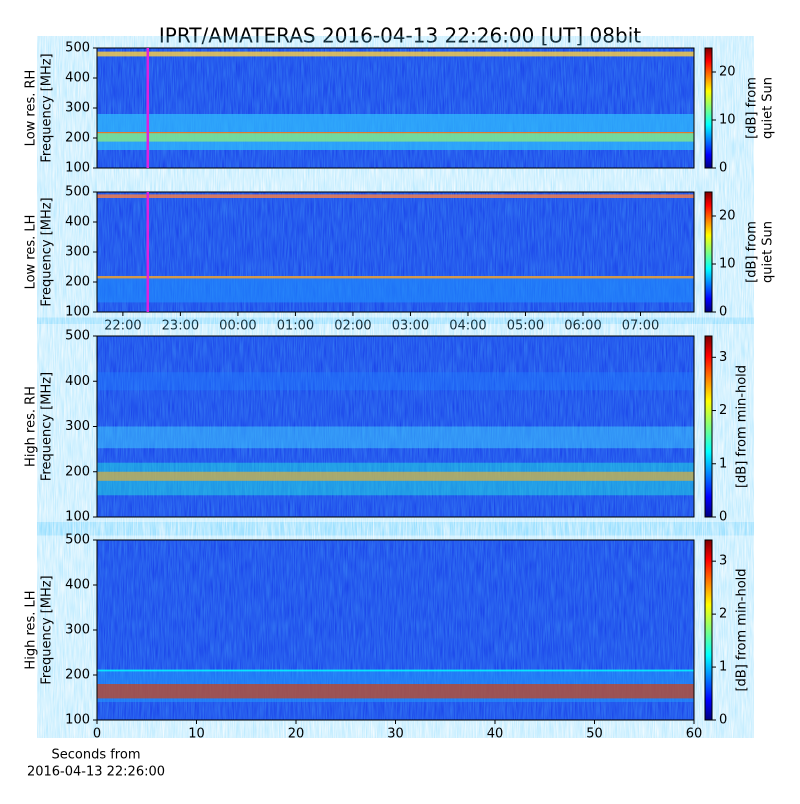 The height and width of the screenshot is (804, 800). What do you see at coordinates (31, 426) in the screenshot?
I see `y-axis-label: High res. RH` at bounding box center [31, 426].